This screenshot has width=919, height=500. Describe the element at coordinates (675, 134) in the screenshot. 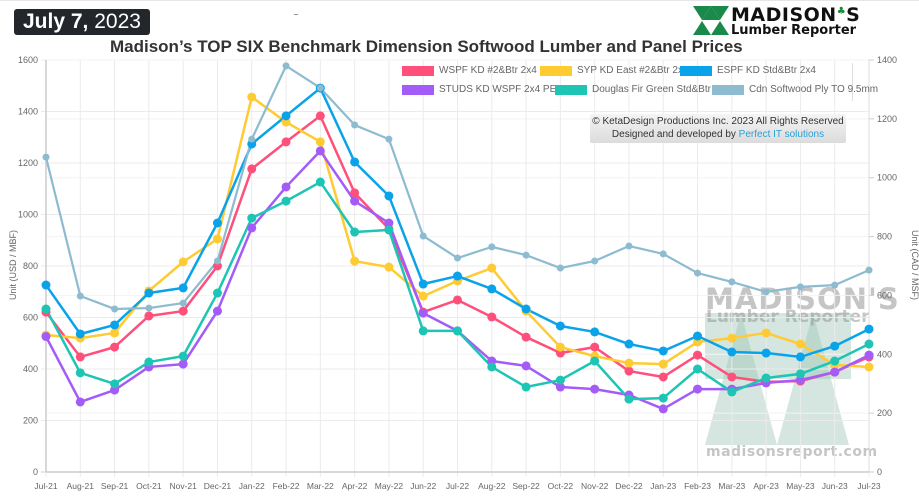

I see `credit-prefix: Designed and developed by` at that location.